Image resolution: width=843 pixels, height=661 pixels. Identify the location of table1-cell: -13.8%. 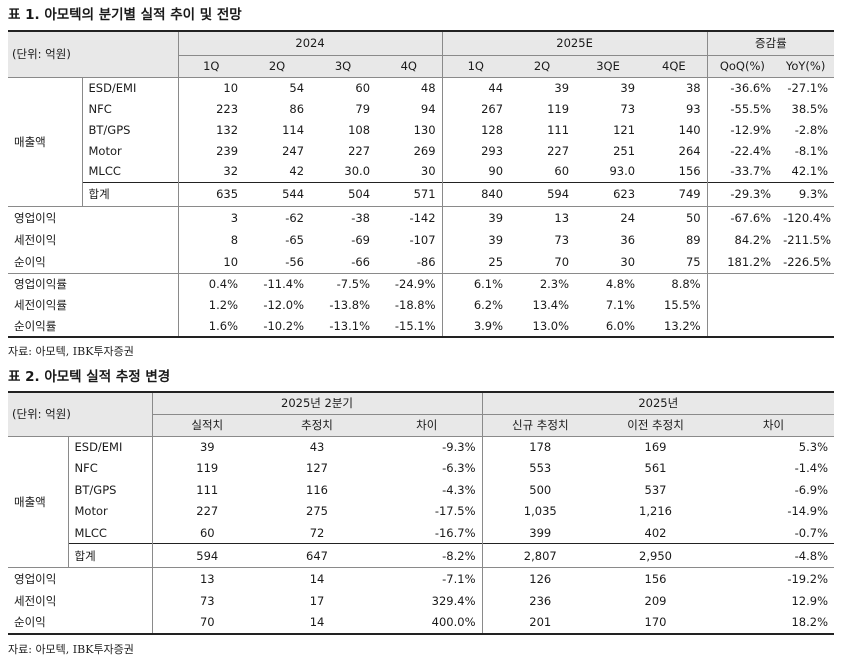
(350, 305).